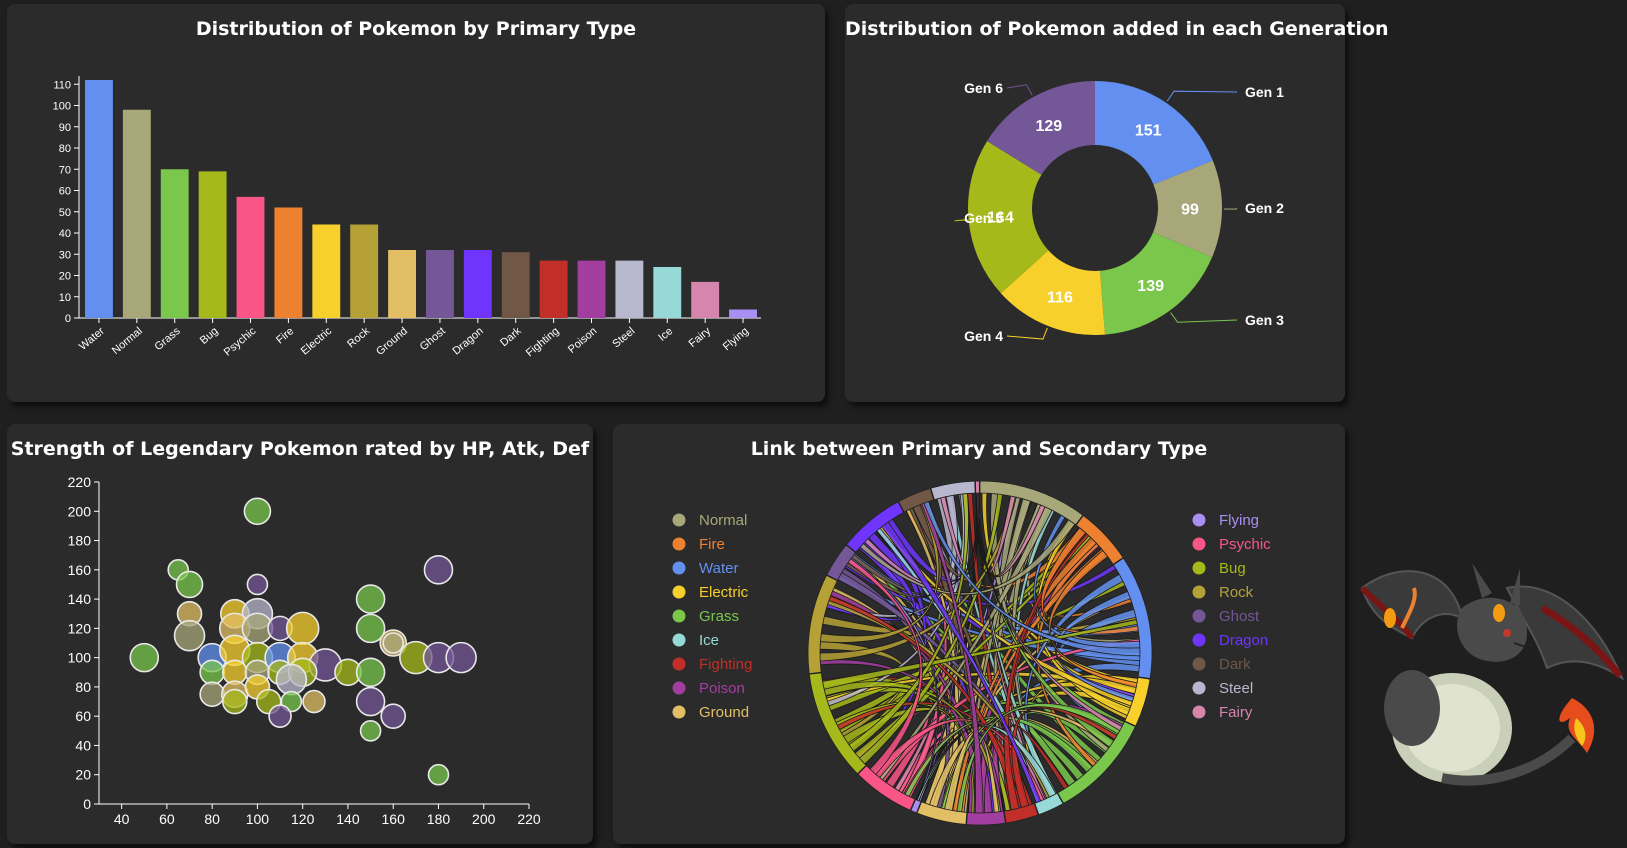 The image size is (1627, 848). What do you see at coordinates (392, 341) in the screenshot?
I see `x-tick-label: Ground` at bounding box center [392, 341].